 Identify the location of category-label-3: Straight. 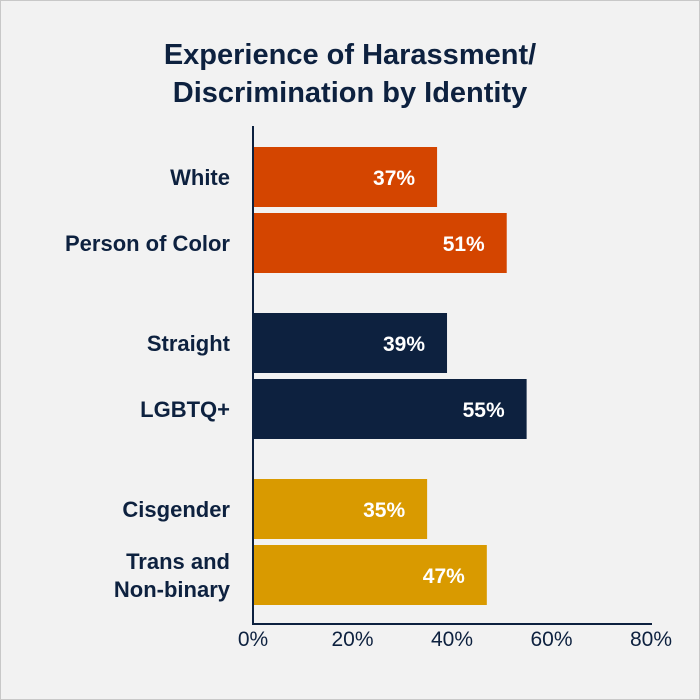
(189, 343).